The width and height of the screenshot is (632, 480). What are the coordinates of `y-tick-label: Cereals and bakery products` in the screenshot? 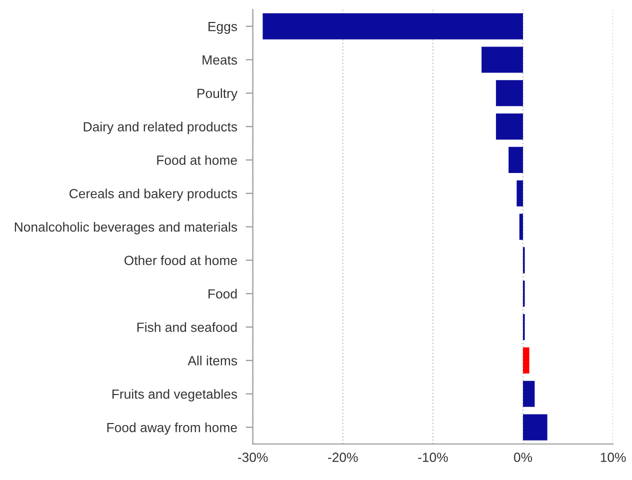 It's located at (154, 194).